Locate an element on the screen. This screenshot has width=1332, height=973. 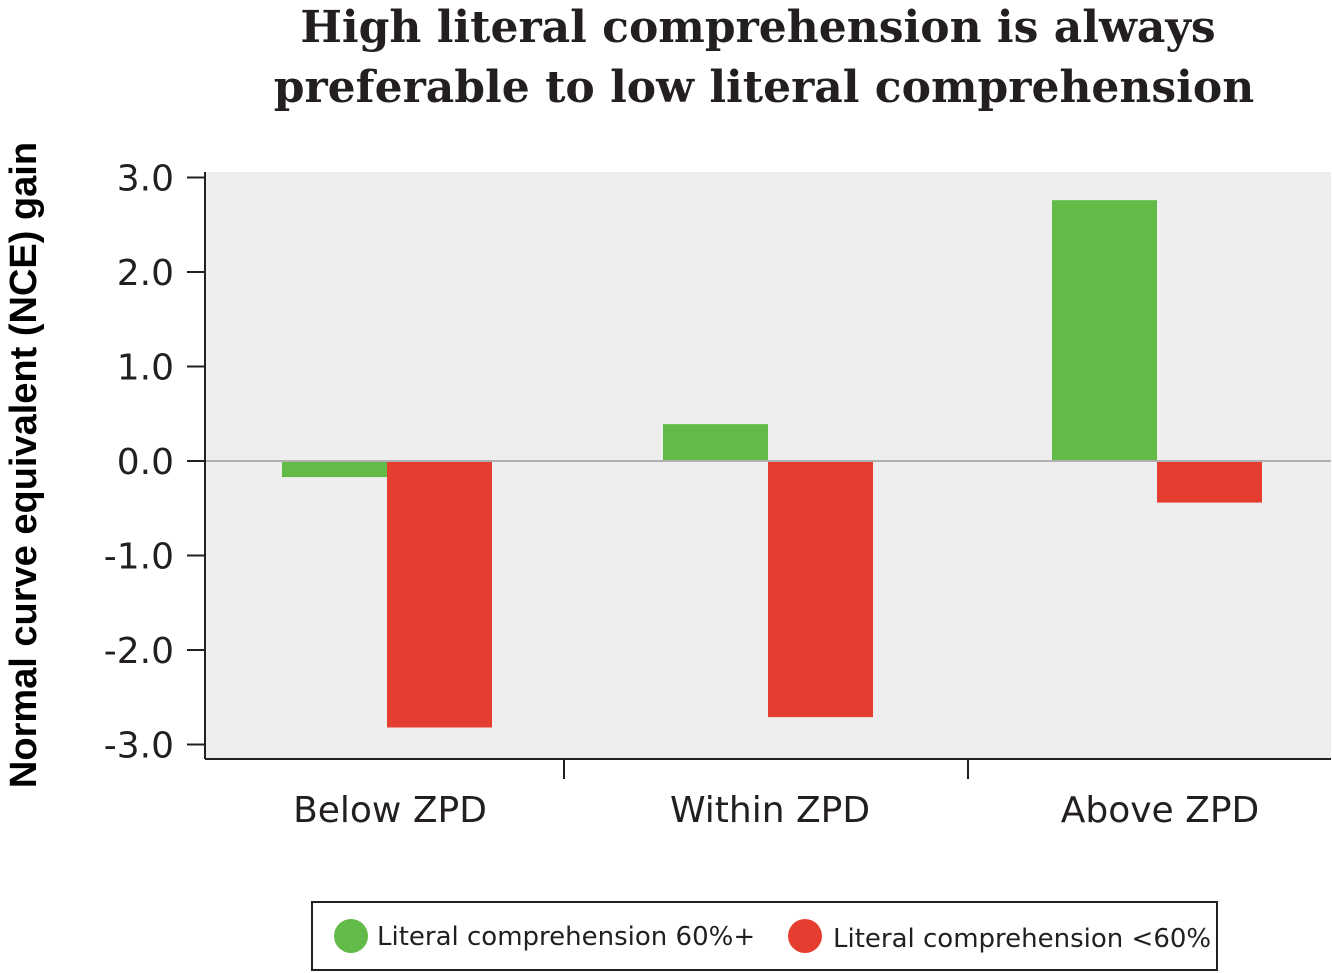
x-labels: Below ZPD Within ZPD Above ZPD is located at coordinates (776, 810).